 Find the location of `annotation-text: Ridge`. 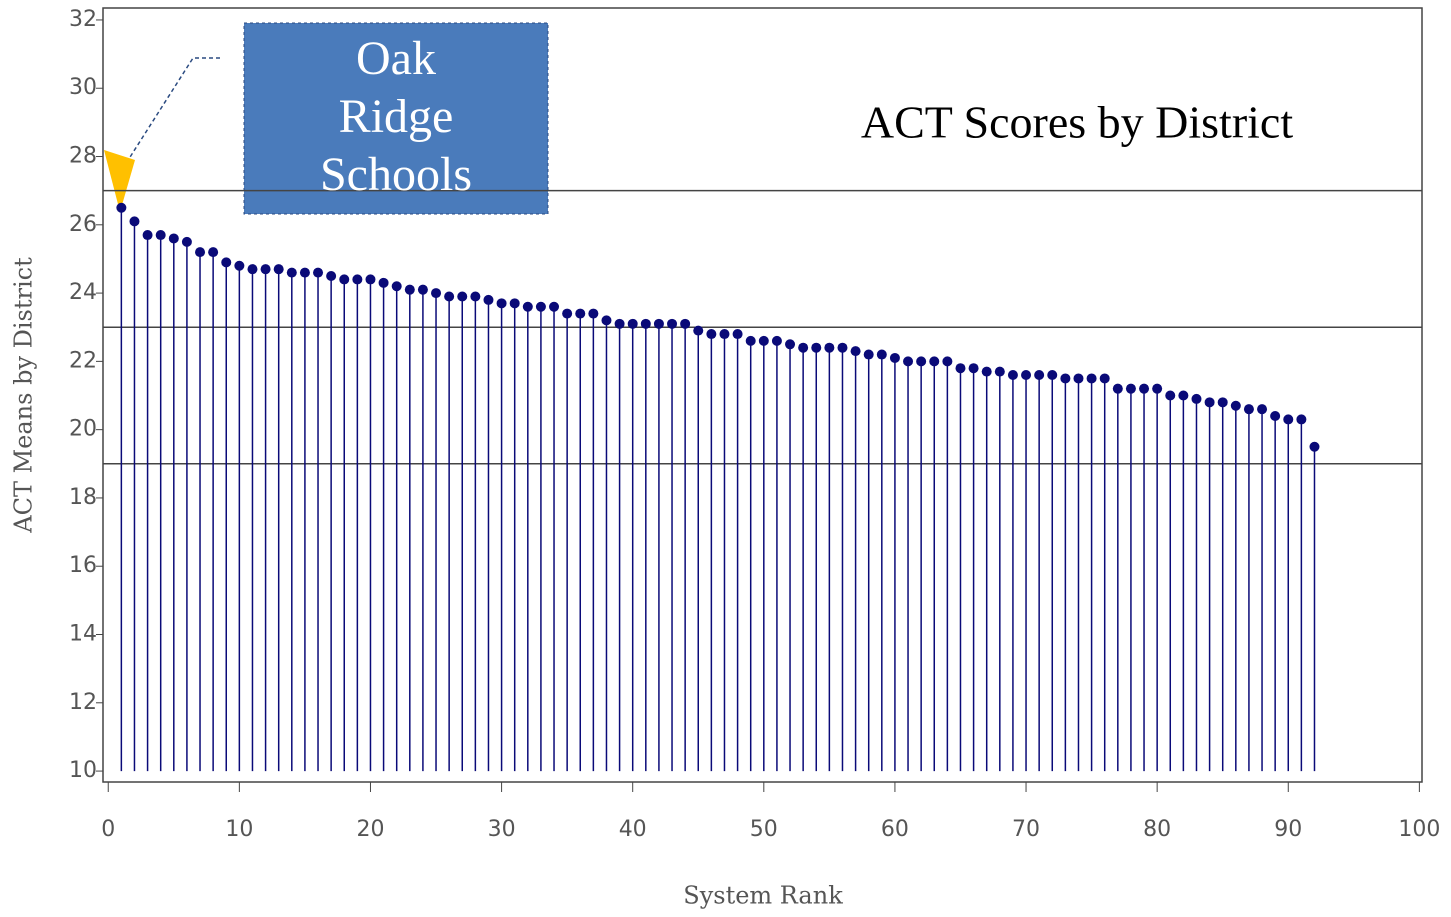

annotation-text: Ridge is located at coordinates (396, 116).